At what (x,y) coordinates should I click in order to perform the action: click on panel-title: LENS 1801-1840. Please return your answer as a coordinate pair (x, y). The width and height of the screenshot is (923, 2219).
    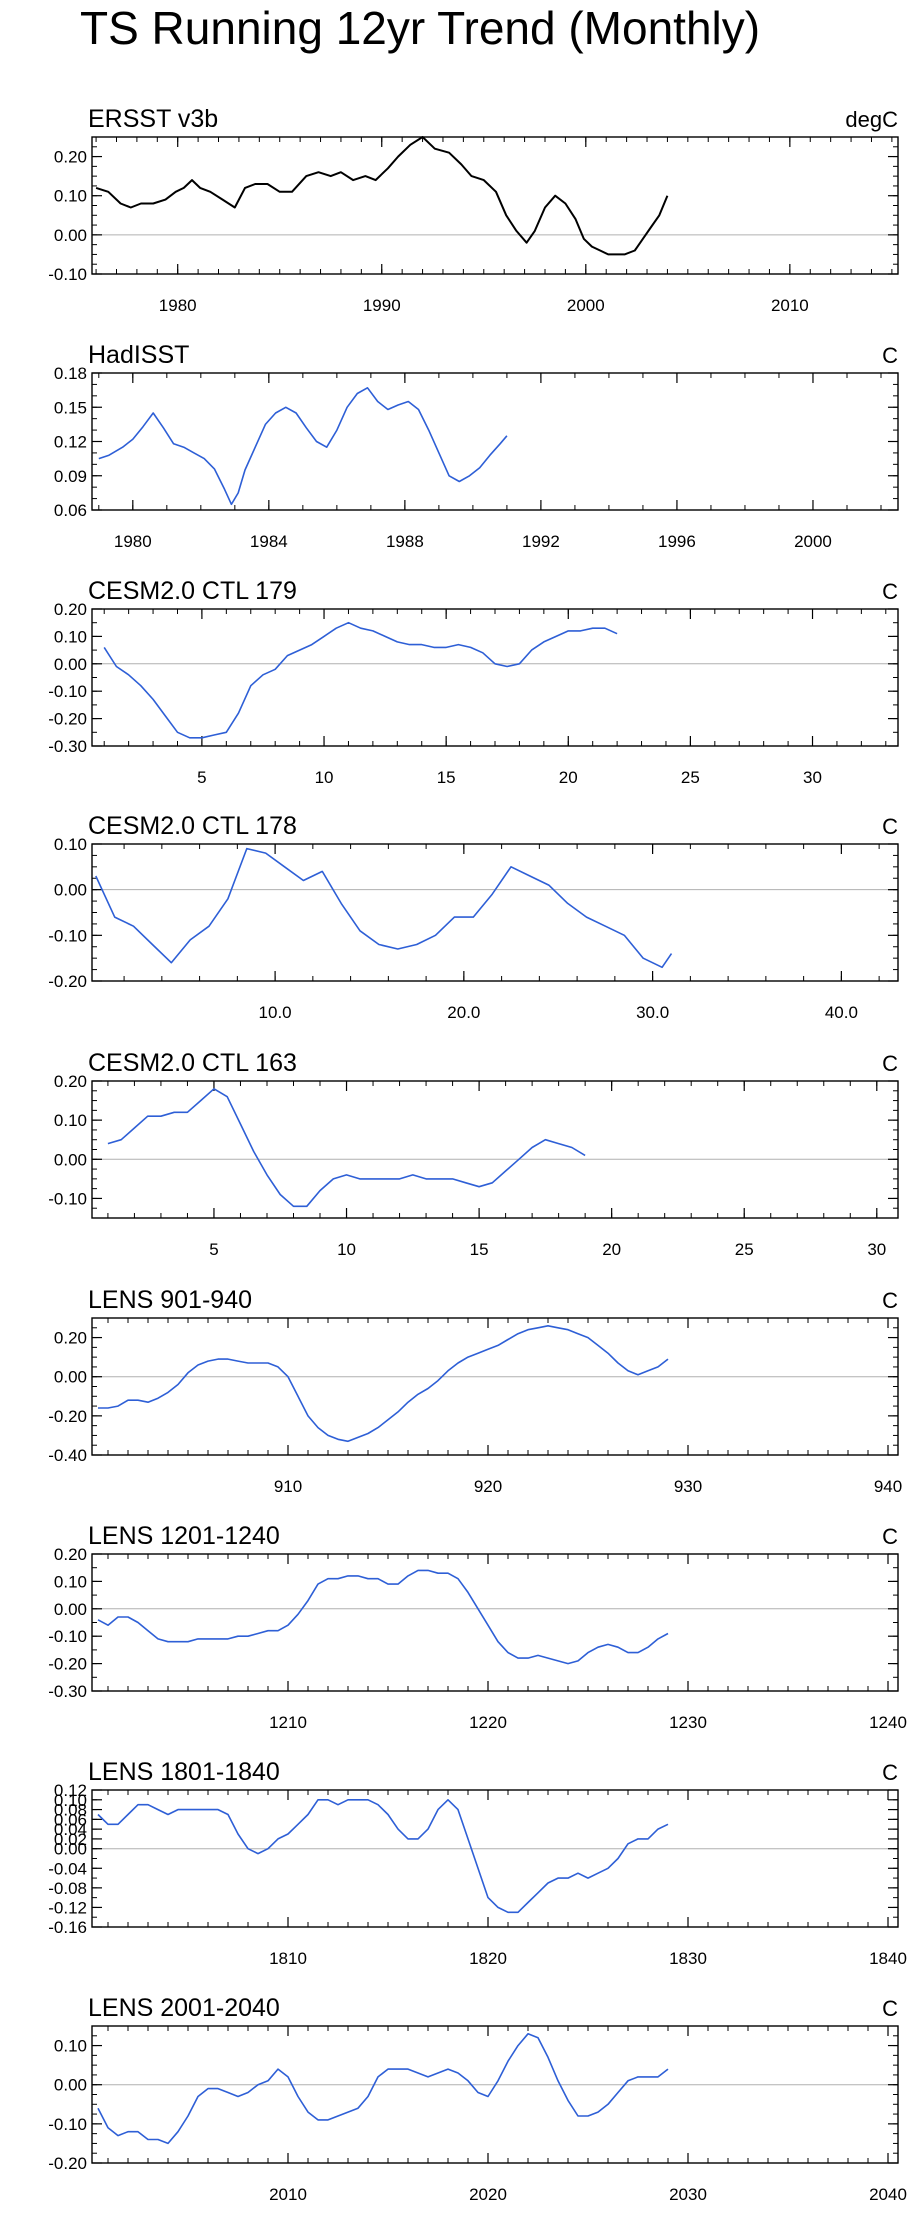
    Looking at the image, I should click on (184, 1772).